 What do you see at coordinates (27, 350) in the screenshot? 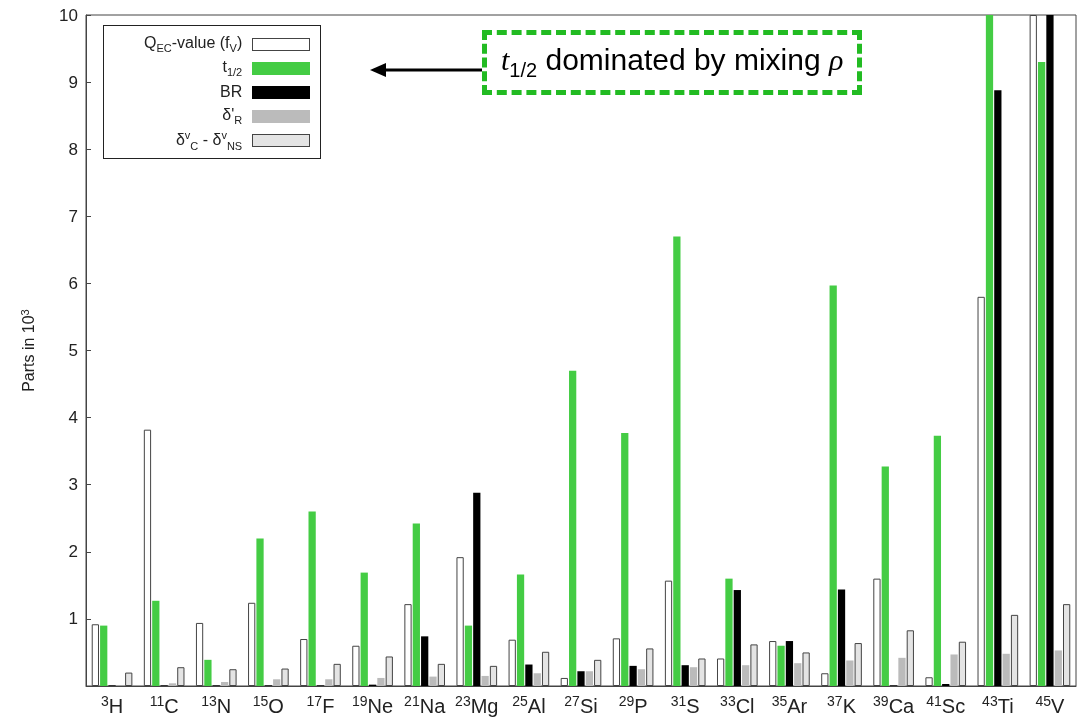
I see `y-axis-title: Parts in 103` at bounding box center [27, 350].